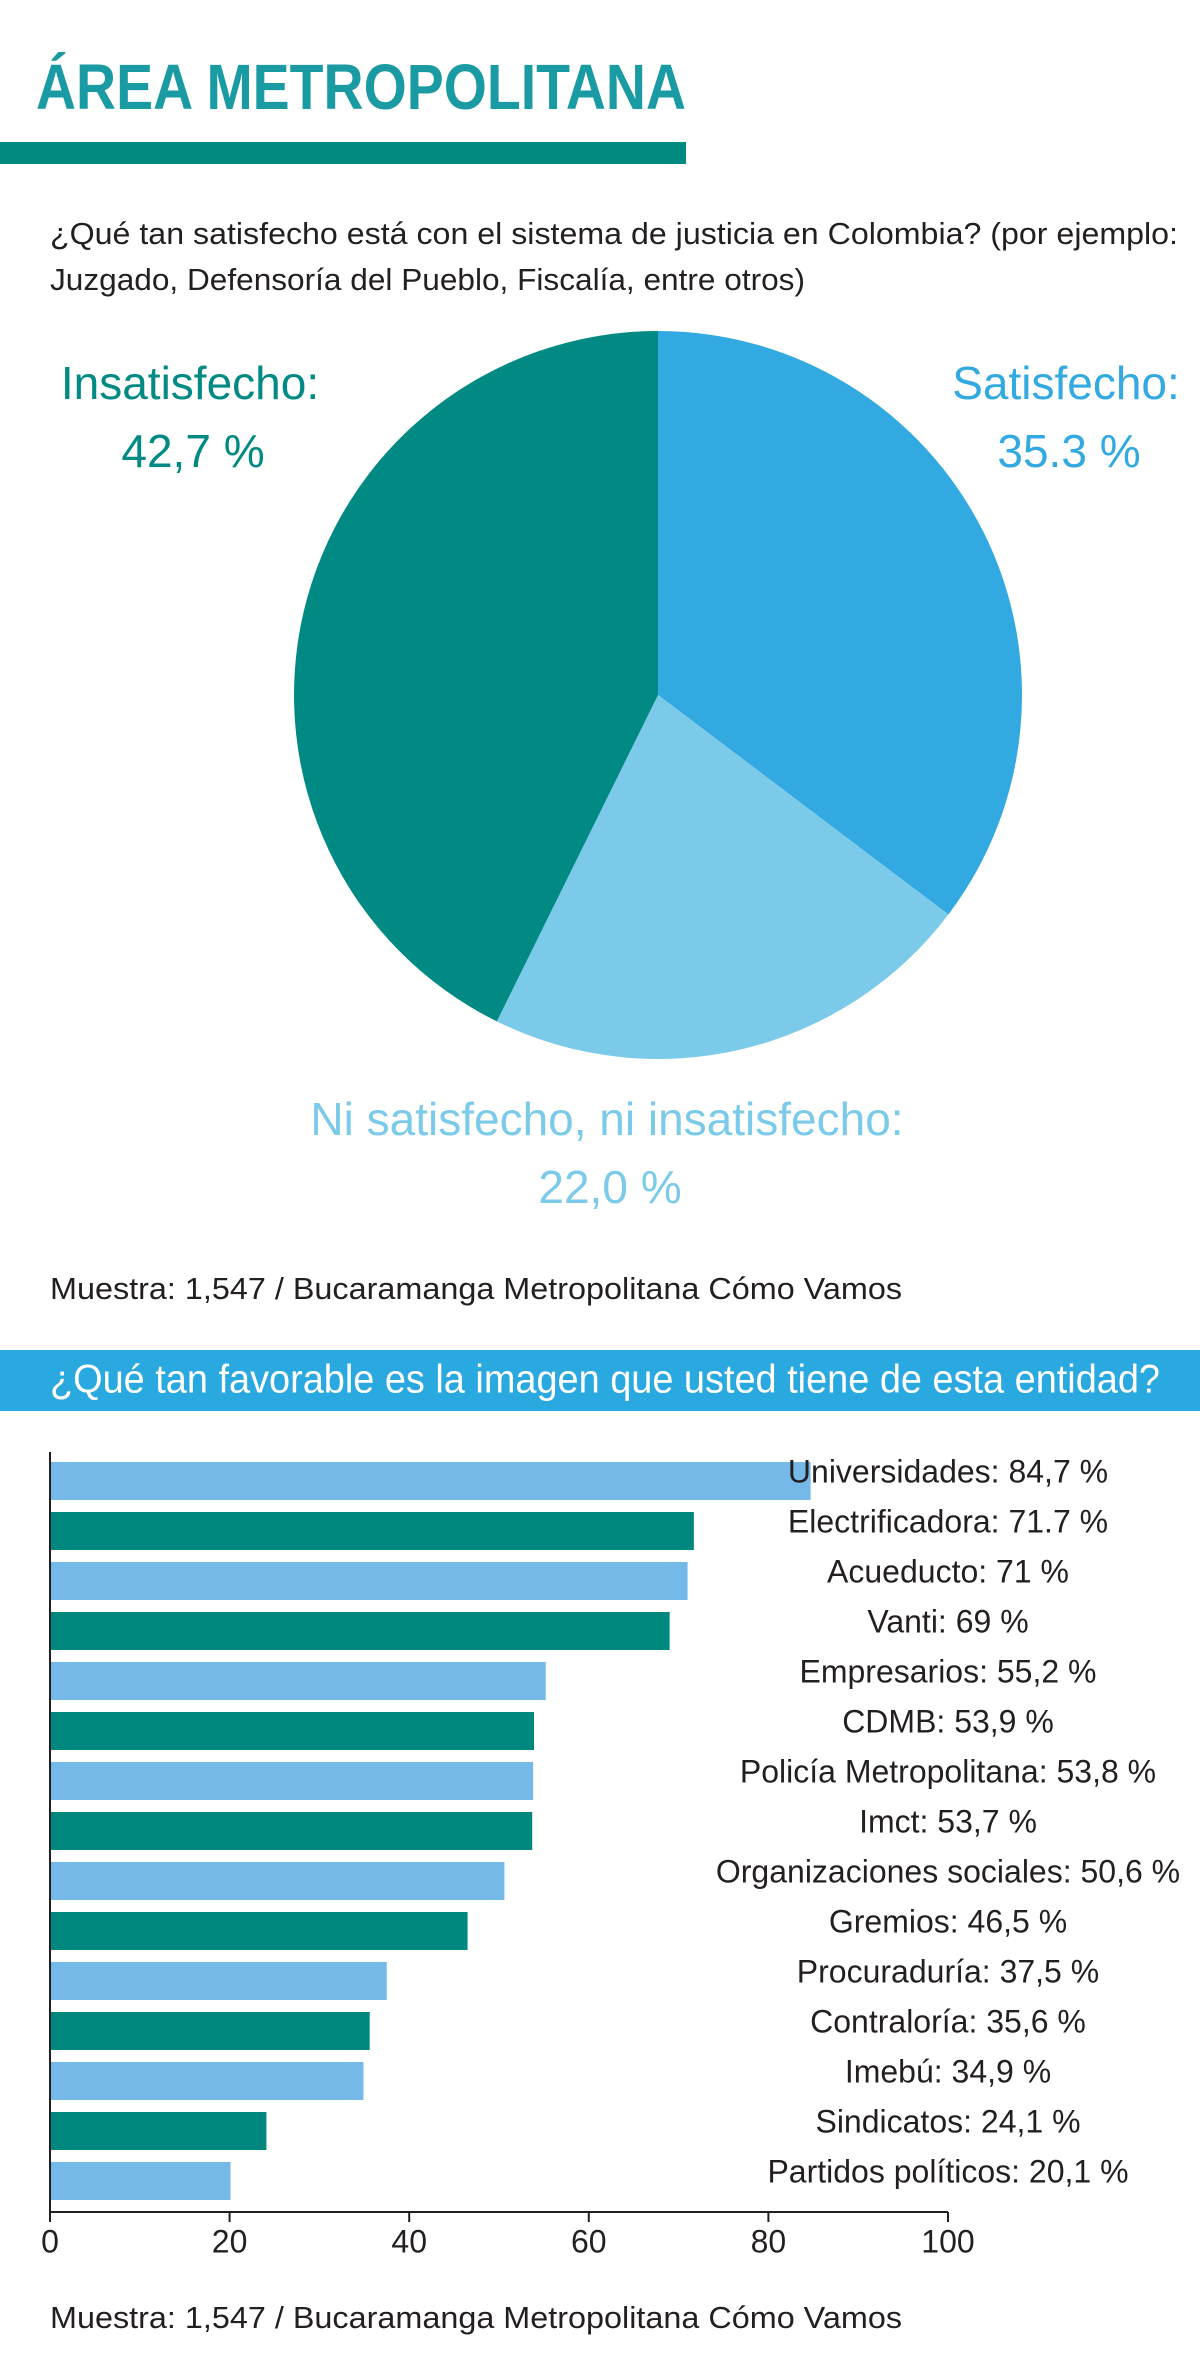 The height and width of the screenshot is (2379, 1200). Describe the element at coordinates (948, 2021) in the screenshot. I see `bar-label: Contraloría: 35,6 %` at that location.